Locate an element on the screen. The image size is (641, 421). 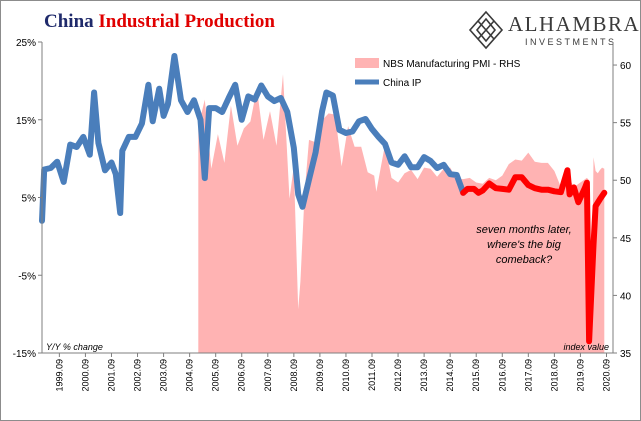
x-tick-label: 1999.09 is located at coordinates (59, 375).